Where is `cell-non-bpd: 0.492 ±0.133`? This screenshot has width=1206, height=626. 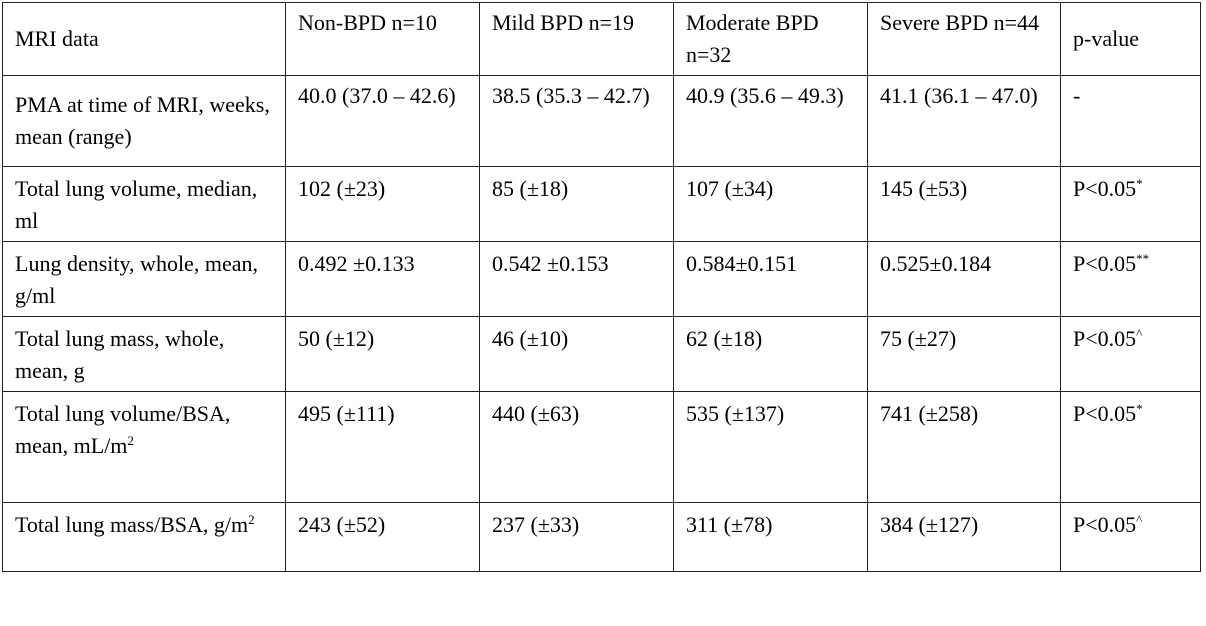 cell-non-bpd: 0.492 ±0.133 is located at coordinates (382, 279).